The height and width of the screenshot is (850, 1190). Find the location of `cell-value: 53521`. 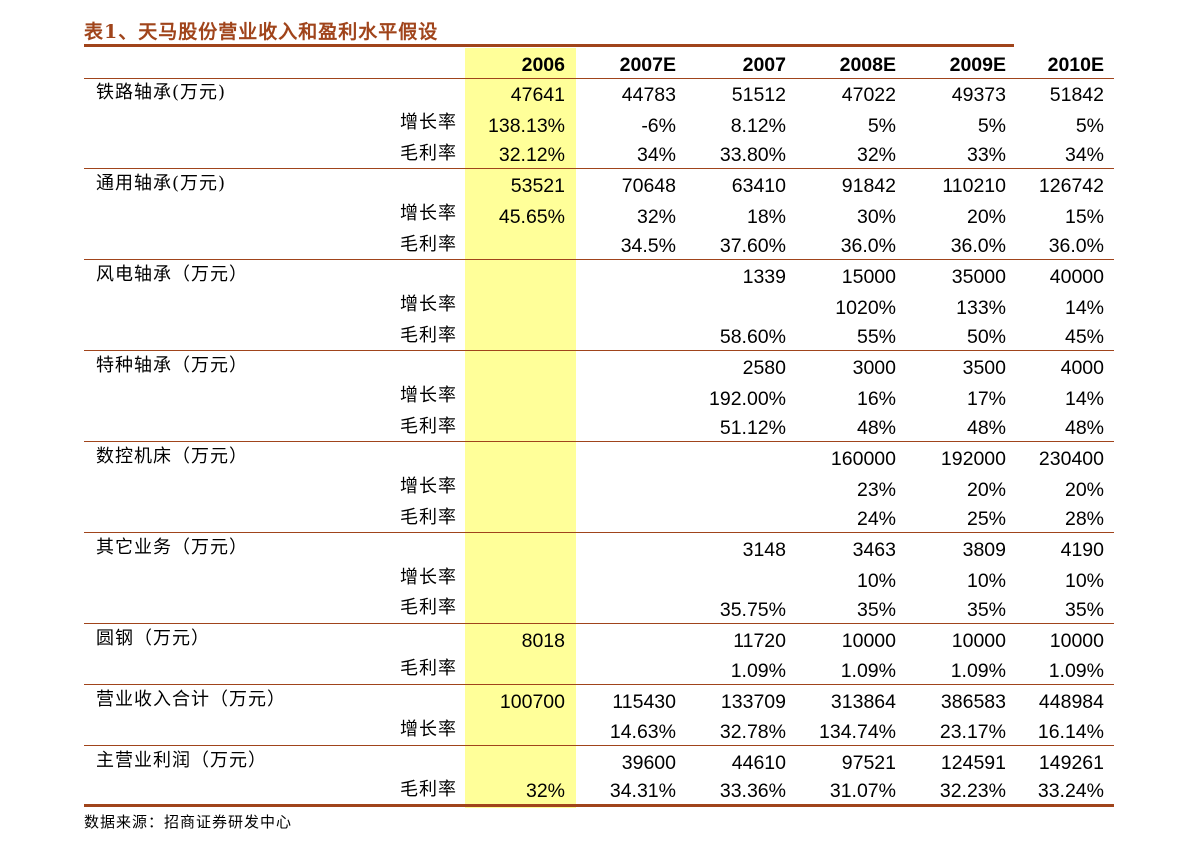

cell-value: 53521 is located at coordinates (537, 186).